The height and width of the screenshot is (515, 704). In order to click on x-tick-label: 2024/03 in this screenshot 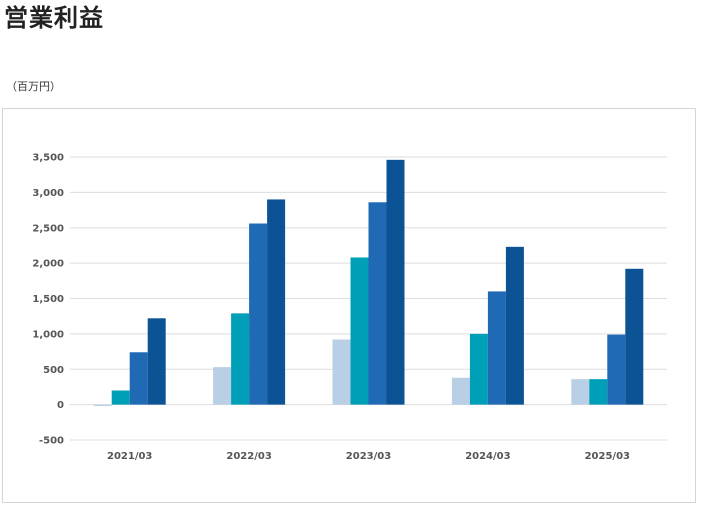, I will do `click(487, 456)`.